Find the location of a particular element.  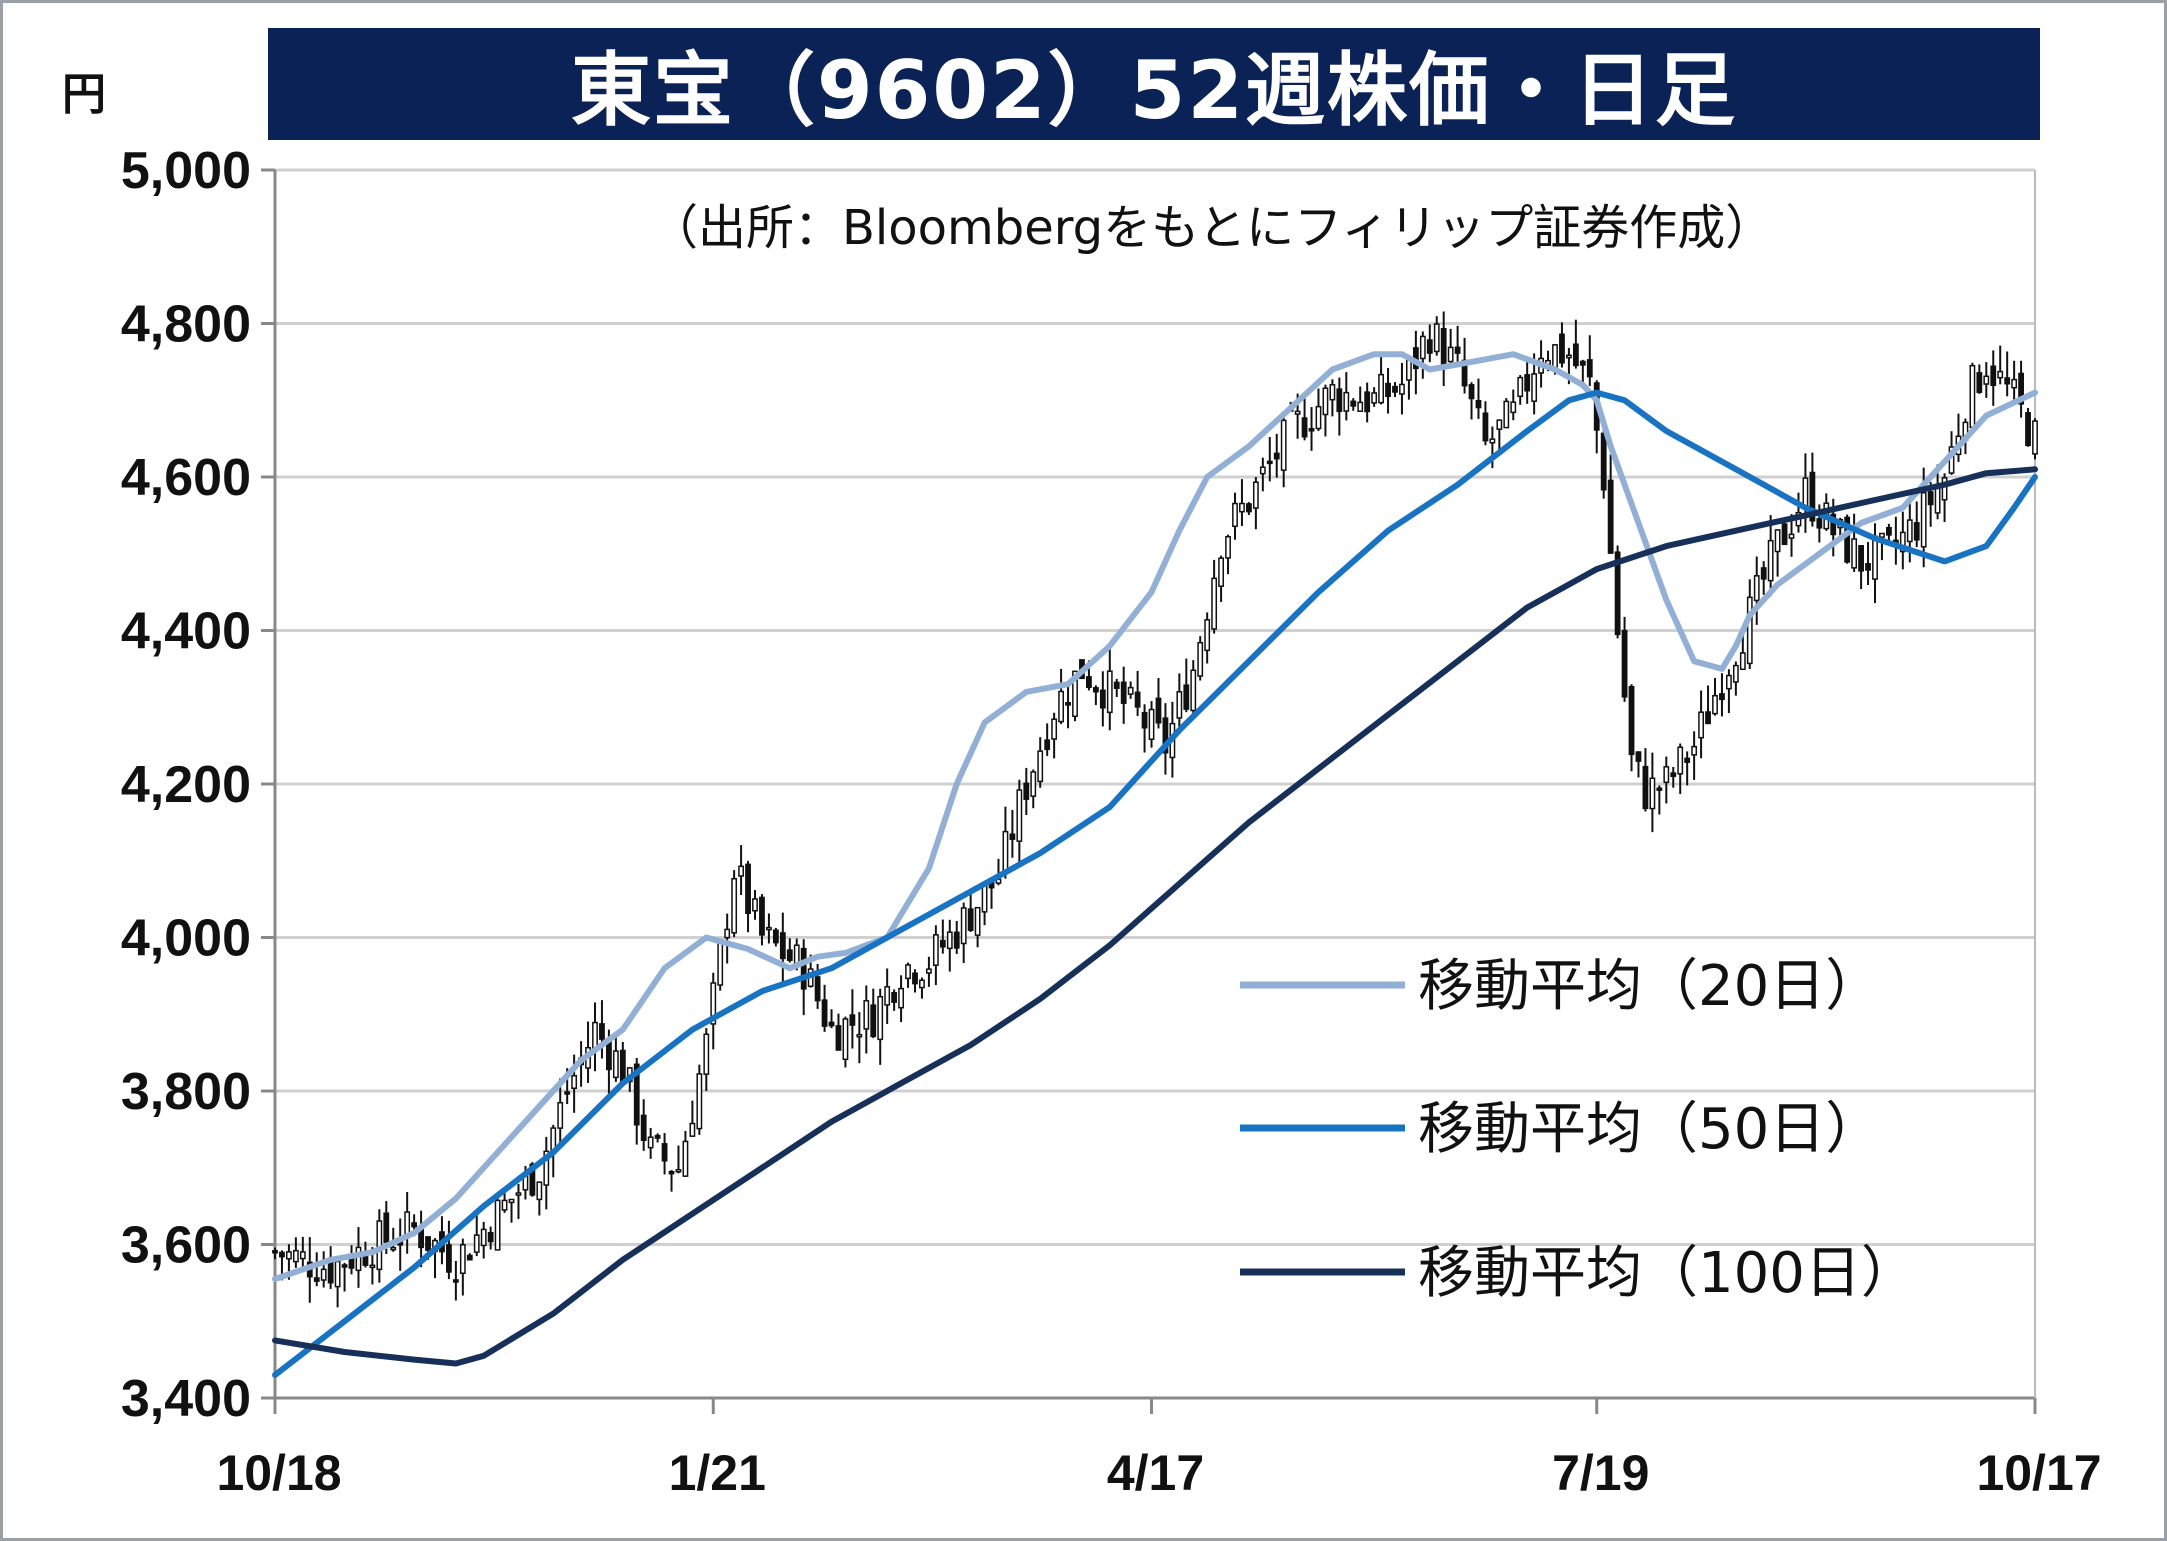

legend-label-50: 移動平均（50日） is located at coordinates (1649, 1129).